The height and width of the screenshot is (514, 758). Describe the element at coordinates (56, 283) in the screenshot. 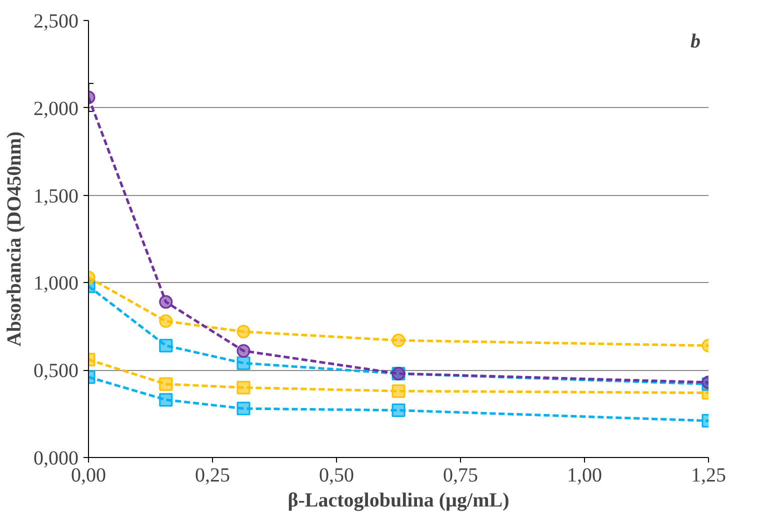

I see `y-tick-label: 1,000` at that location.